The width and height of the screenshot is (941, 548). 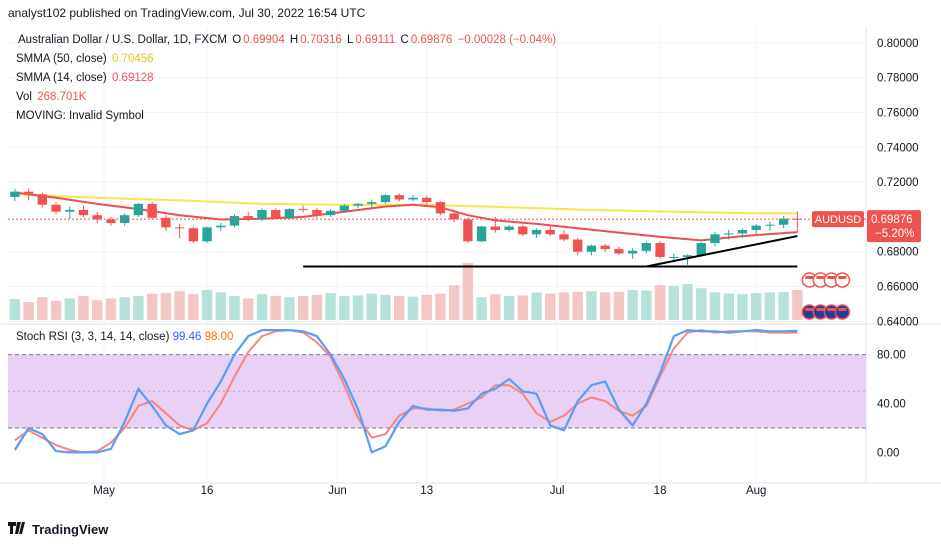 What do you see at coordinates (898, 183) in the screenshot?
I see `price-tick-label: 0.72000` at bounding box center [898, 183].